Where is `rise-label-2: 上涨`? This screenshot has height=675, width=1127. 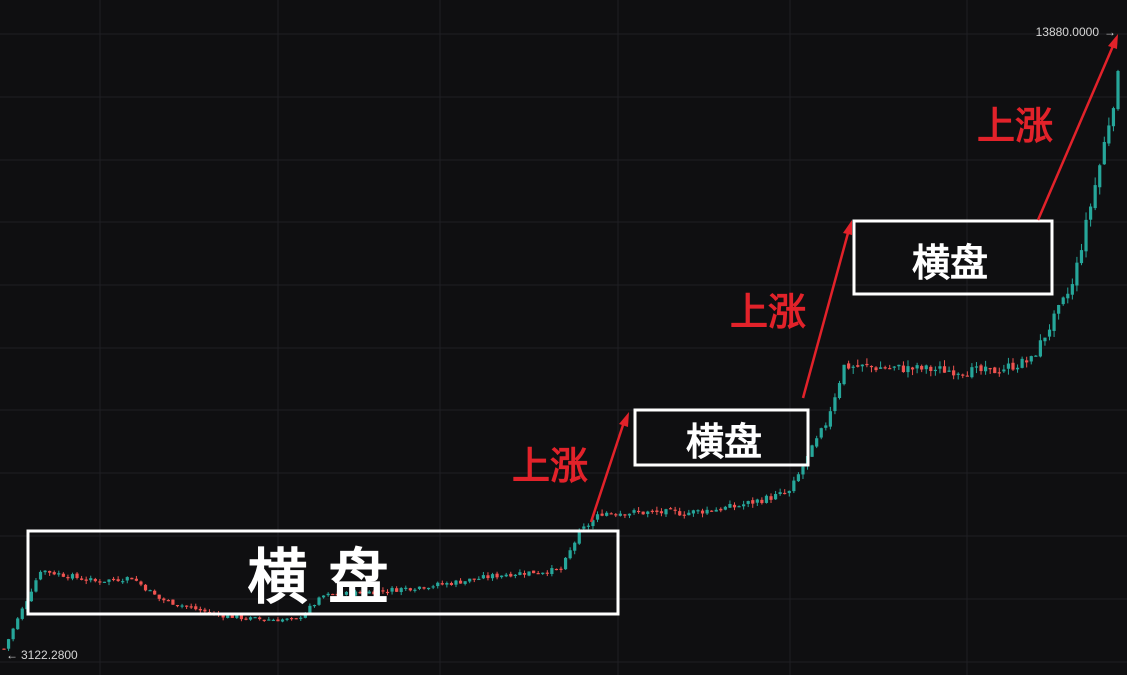
rise-label-2: 上涨 is located at coordinates (768, 312).